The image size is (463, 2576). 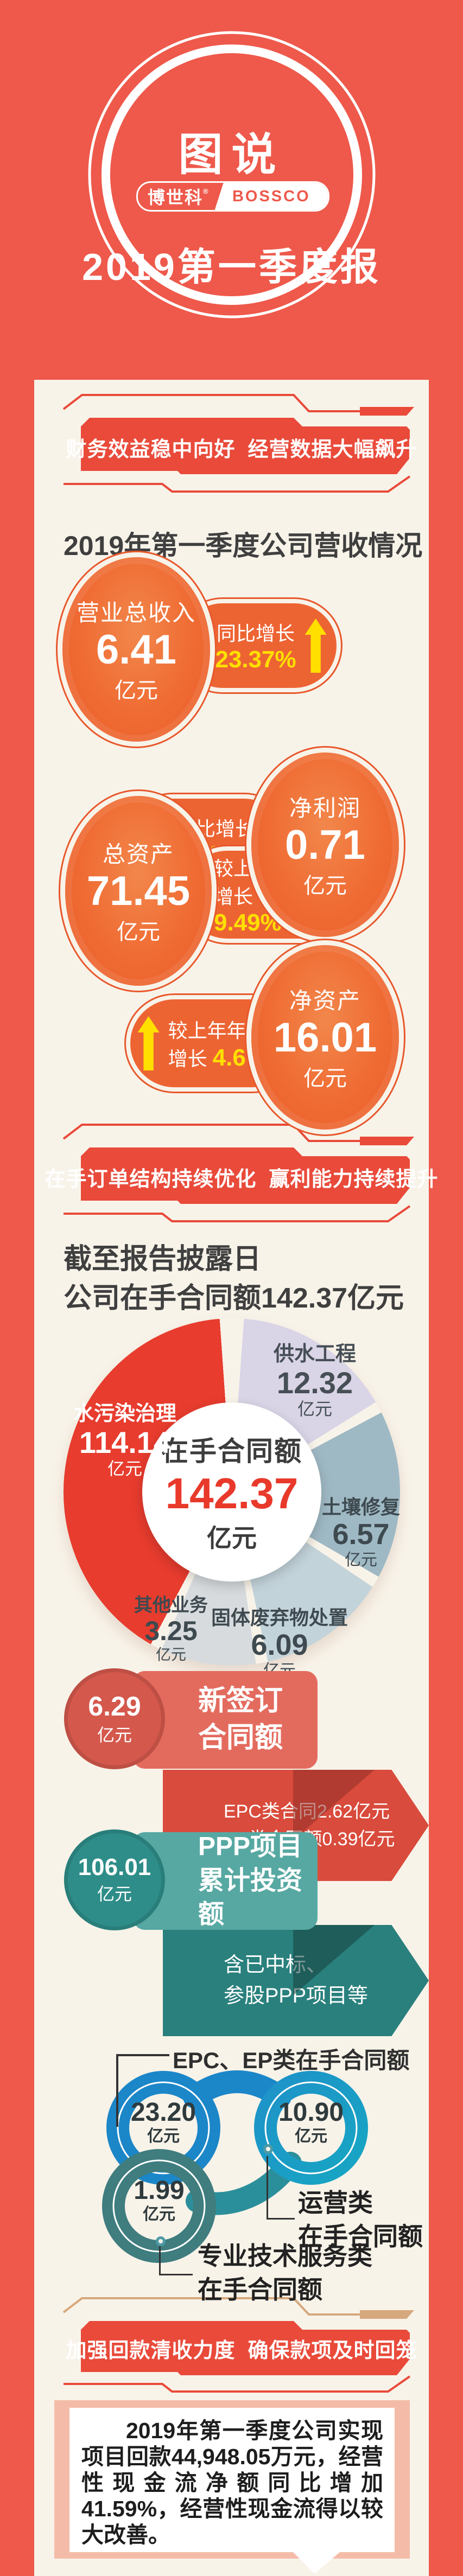 What do you see at coordinates (231, 267) in the screenshot?
I see `page-title: 2019第一季度报` at bounding box center [231, 267].